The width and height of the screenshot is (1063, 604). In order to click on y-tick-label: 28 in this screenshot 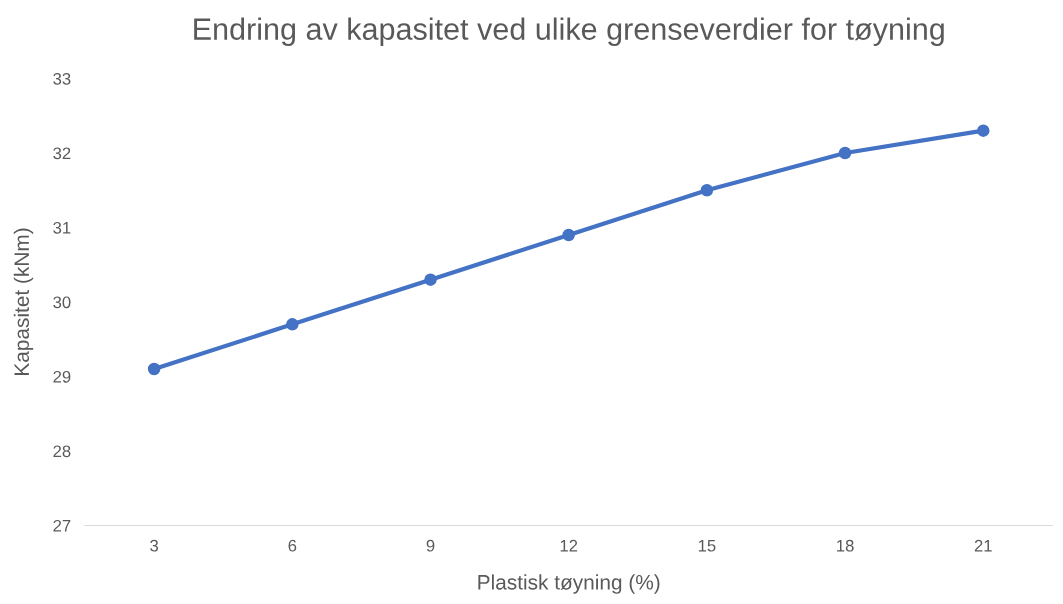, I will do `click(62, 451)`.